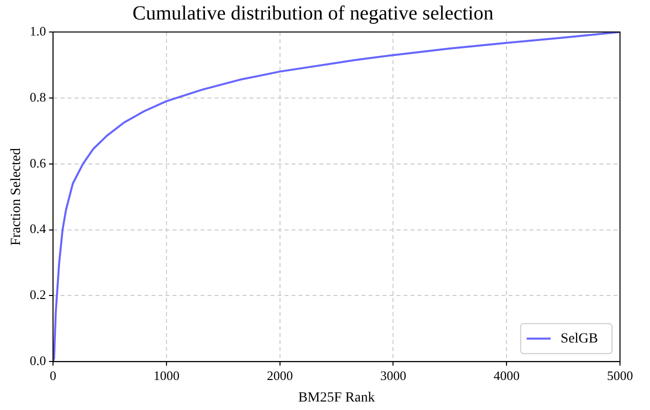 This screenshot has width=650, height=410. Describe the element at coordinates (620, 375) in the screenshot. I see `x-tick-label: 5000` at that location.